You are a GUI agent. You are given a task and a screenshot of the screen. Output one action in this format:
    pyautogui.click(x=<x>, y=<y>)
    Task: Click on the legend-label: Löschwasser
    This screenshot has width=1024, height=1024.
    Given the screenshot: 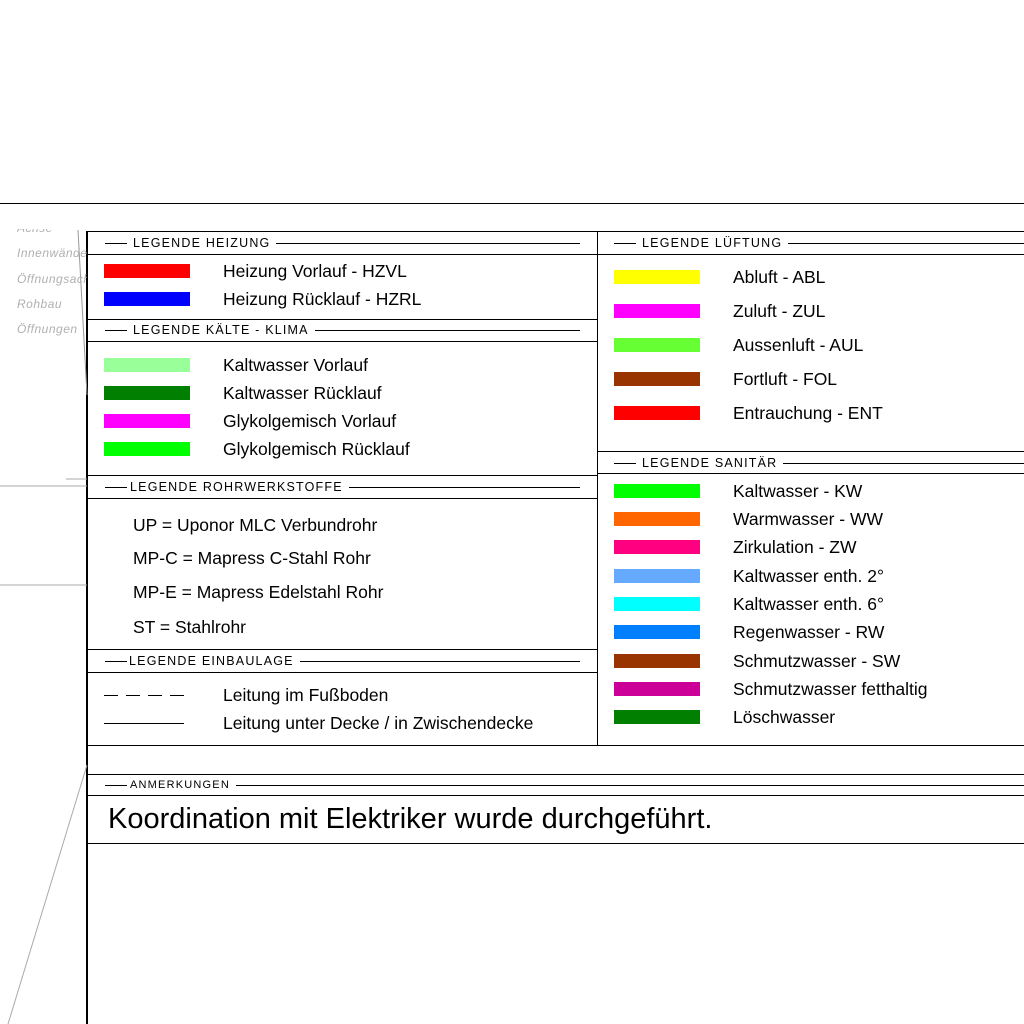 What is the action you would take?
    pyautogui.click(x=784, y=717)
    